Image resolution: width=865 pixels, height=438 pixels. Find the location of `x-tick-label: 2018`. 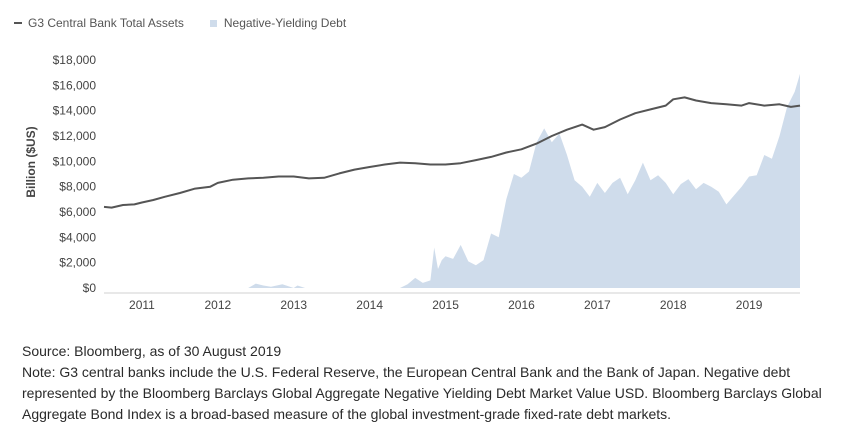

x-tick-label: 2018 is located at coordinates (673, 305).